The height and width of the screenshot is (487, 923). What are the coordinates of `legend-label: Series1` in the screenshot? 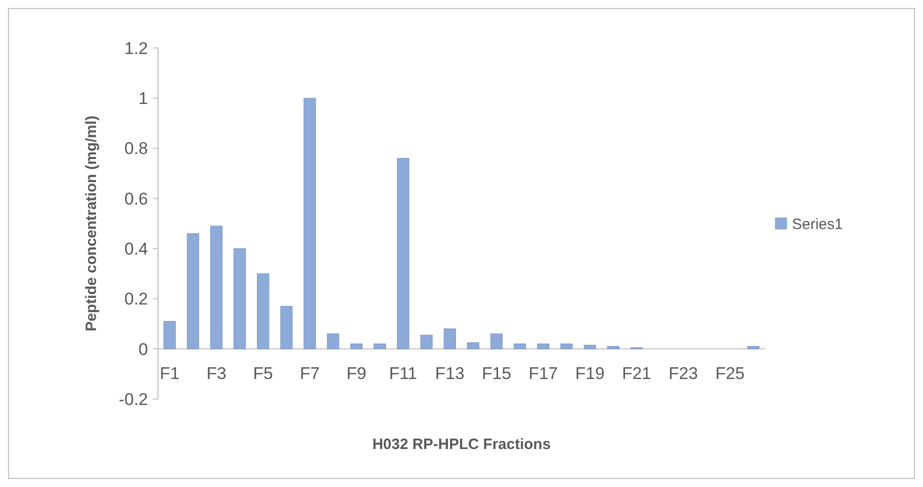 It's located at (817, 224).